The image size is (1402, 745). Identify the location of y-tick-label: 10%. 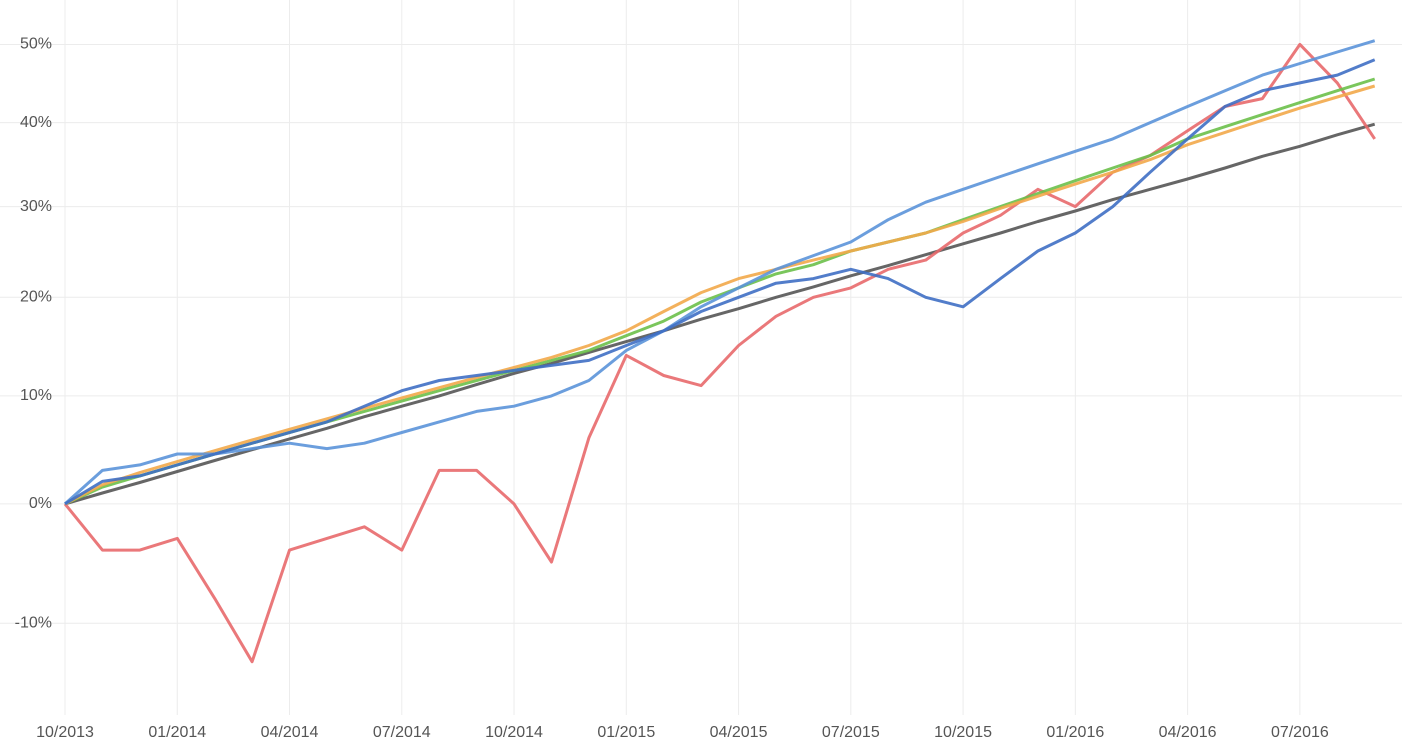
(36, 395).